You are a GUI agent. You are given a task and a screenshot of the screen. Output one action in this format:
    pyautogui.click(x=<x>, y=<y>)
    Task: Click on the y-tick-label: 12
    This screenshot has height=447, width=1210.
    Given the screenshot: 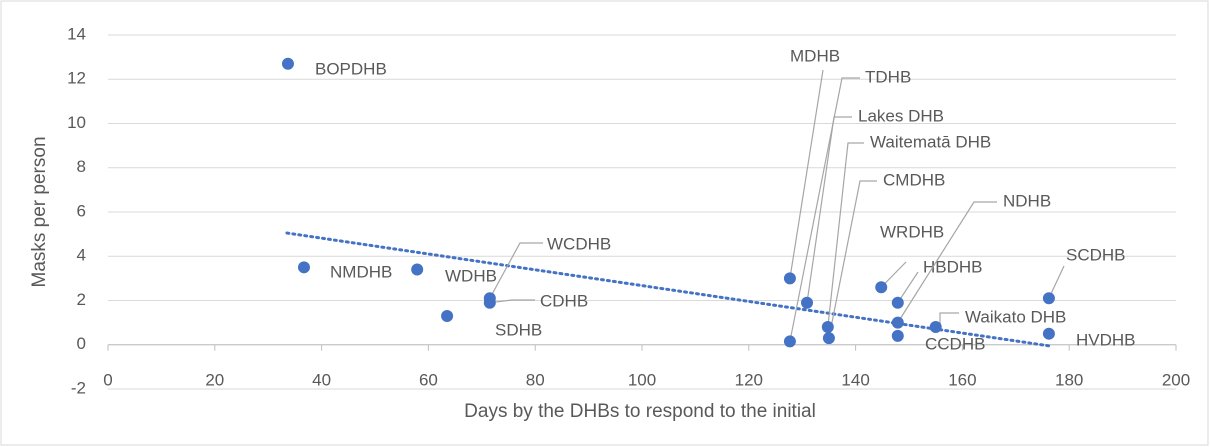 What is the action you would take?
    pyautogui.click(x=76, y=78)
    